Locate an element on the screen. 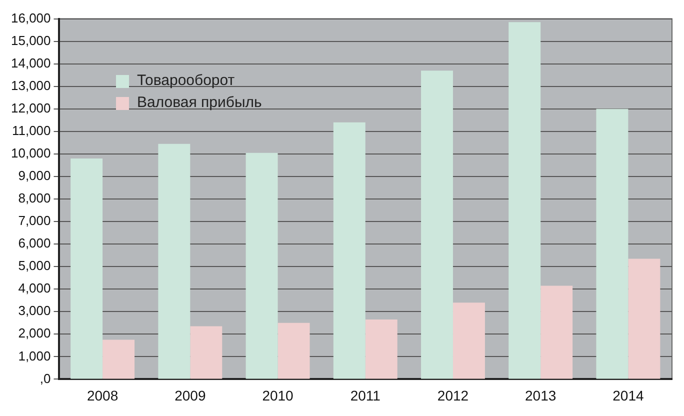 The width and height of the screenshot is (684, 416). y-tick-label: 10,000 is located at coordinates (30, 153).